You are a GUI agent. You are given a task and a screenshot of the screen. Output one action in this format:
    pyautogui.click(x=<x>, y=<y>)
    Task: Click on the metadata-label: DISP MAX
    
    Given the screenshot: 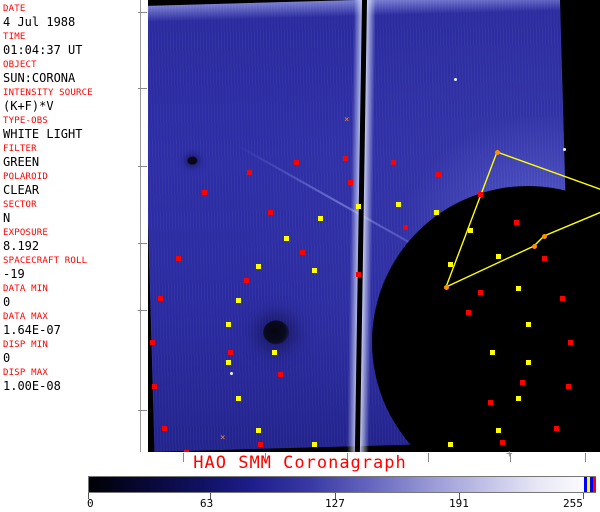 What is the action you would take?
    pyautogui.click(x=25, y=373)
    